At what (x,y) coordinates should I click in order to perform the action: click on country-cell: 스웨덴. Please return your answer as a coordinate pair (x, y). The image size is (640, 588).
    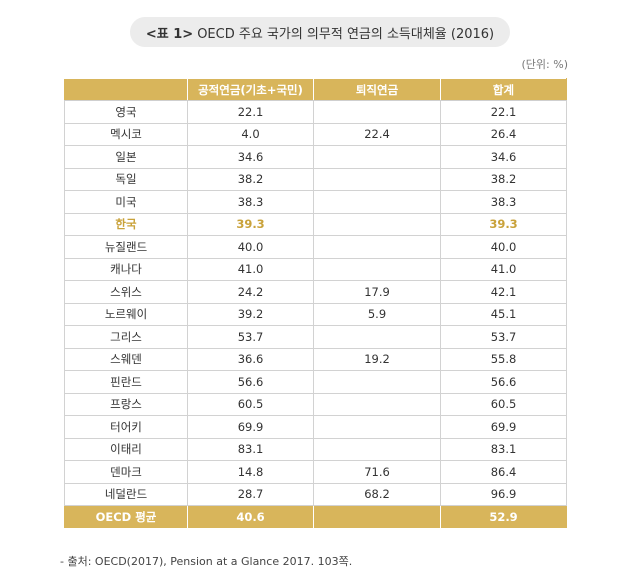
    Looking at the image, I should click on (126, 359).